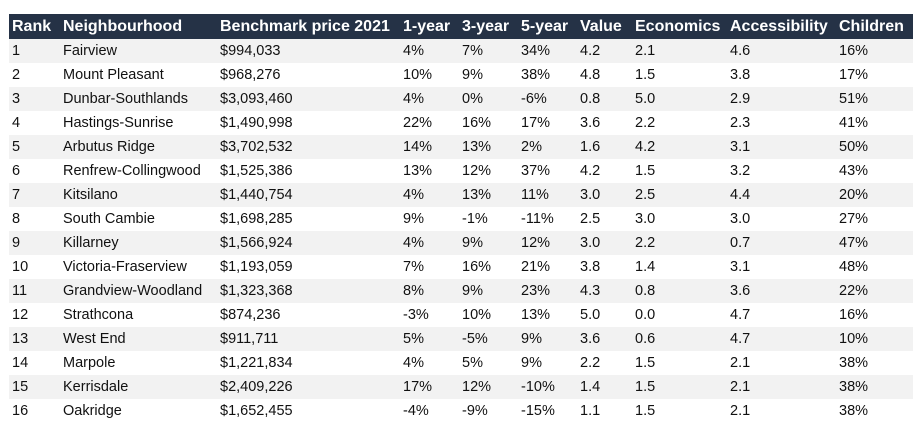 Image resolution: width=913 pixels, height=438 pixels. Describe the element at coordinates (34, 147) in the screenshot. I see `cell-rank: 5` at that location.